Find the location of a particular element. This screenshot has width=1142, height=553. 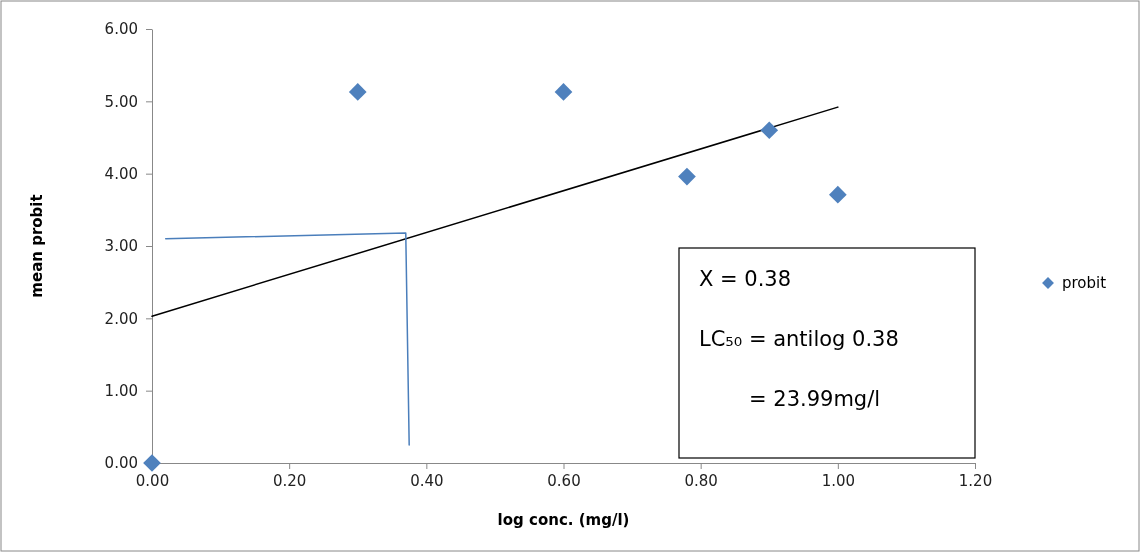

y-tick-label: 3.00 is located at coordinates (121, 246).